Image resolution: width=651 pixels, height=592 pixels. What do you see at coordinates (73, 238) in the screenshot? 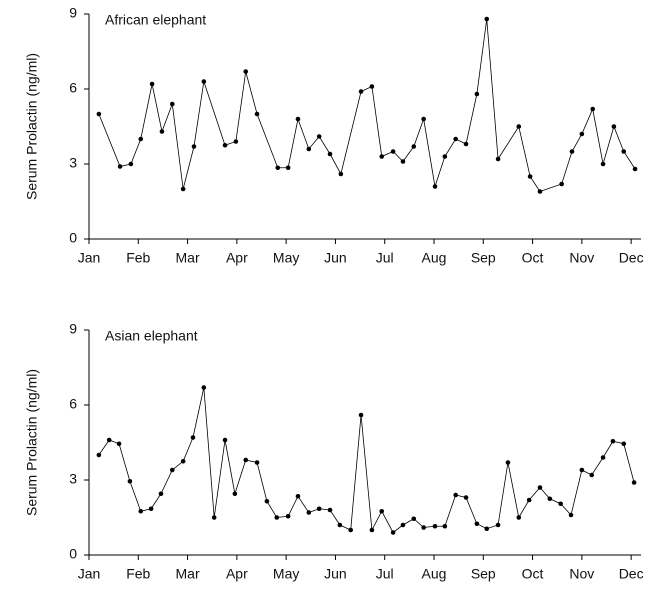
I see `y-tick-label: 0` at bounding box center [73, 238].